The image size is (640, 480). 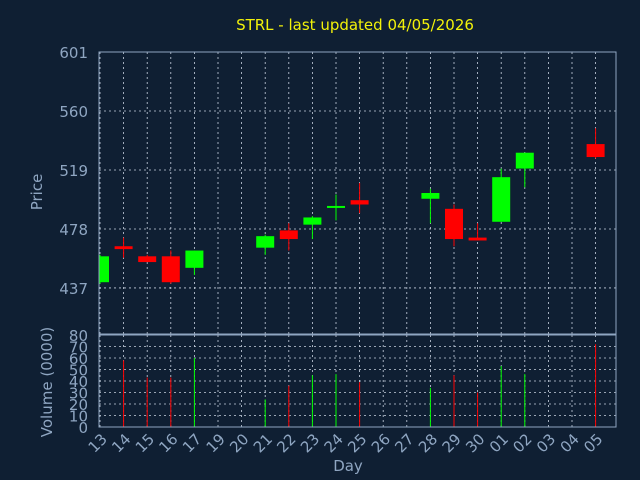 I want to click on volume-tick-label: 50, so click(x=78, y=371).